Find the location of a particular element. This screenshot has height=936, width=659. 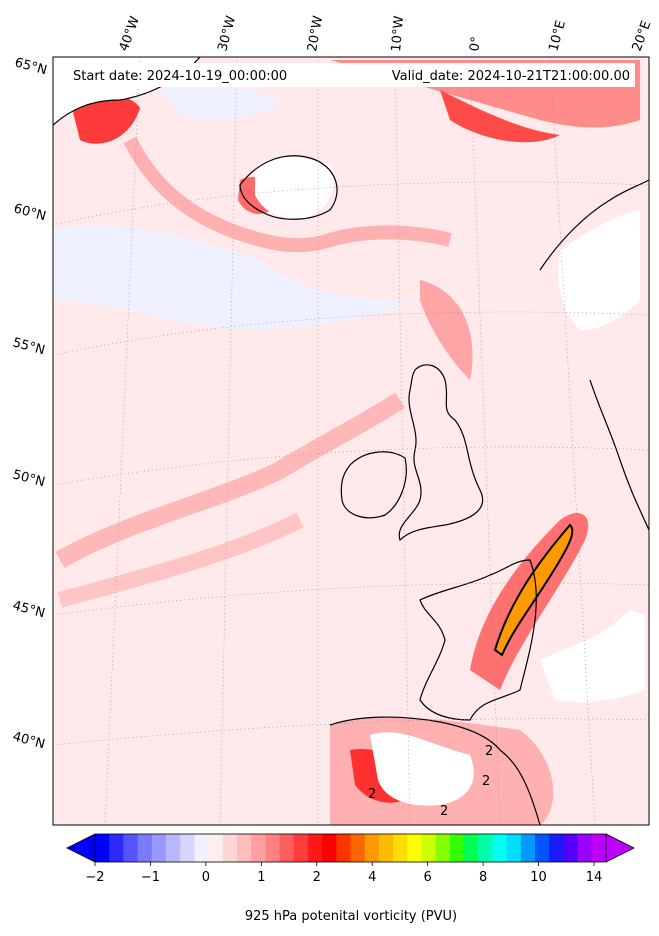

colorbar-under-triangle is located at coordinates (81, 848).